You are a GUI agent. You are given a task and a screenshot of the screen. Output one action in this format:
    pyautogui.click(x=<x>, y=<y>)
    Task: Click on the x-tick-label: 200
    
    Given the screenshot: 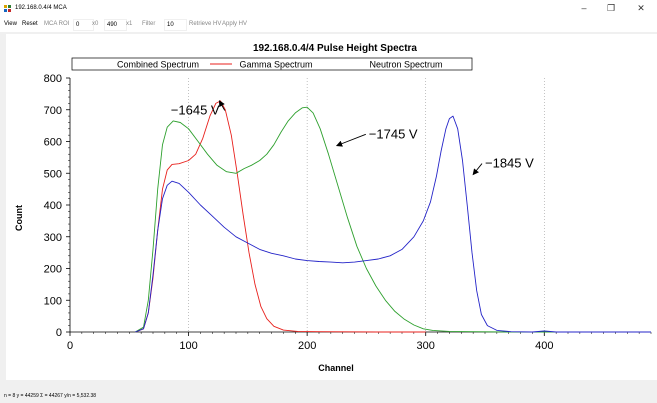 What is the action you would take?
    pyautogui.click(x=307, y=346)
    